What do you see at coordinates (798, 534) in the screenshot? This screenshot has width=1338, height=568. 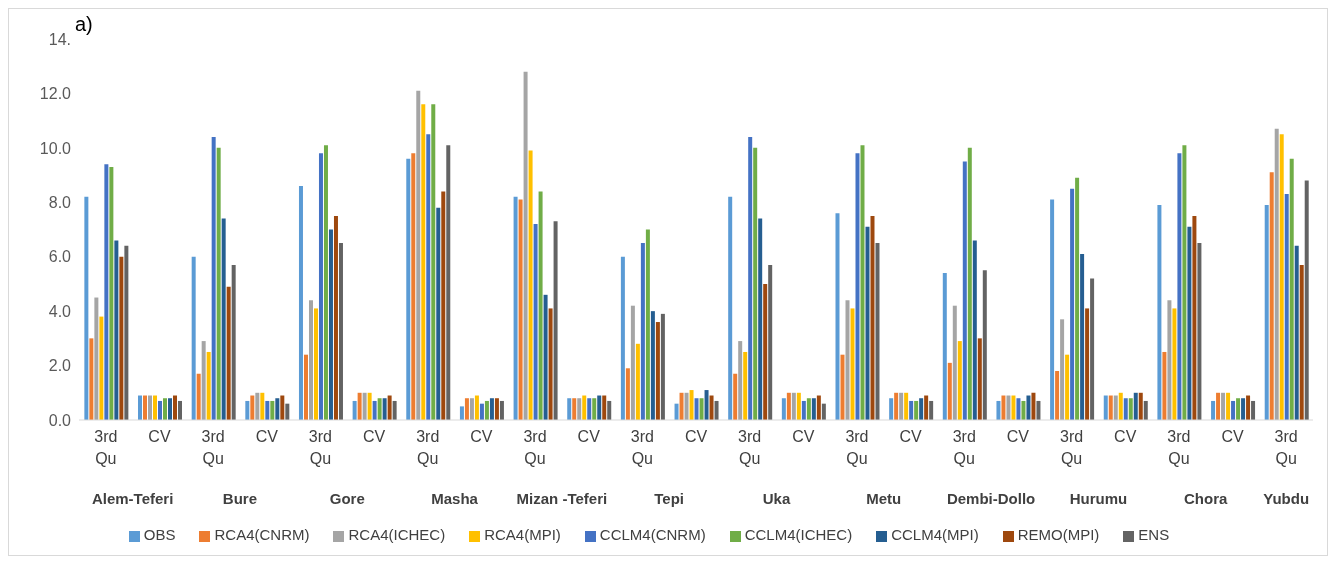 I see `legend-label: CCLM4(ICHEC)` at bounding box center [798, 534].